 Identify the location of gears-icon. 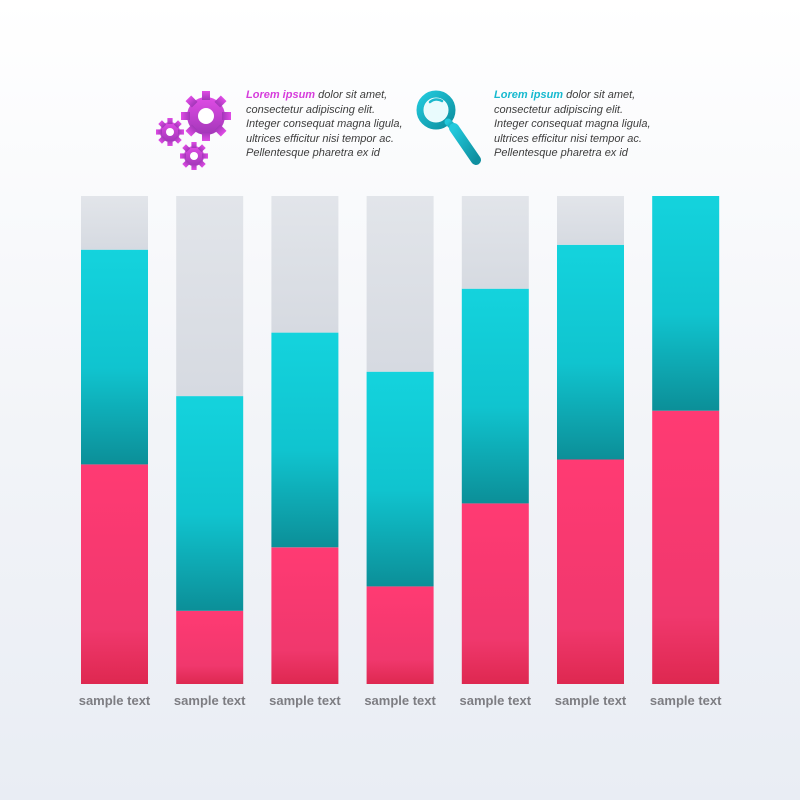
(193, 130).